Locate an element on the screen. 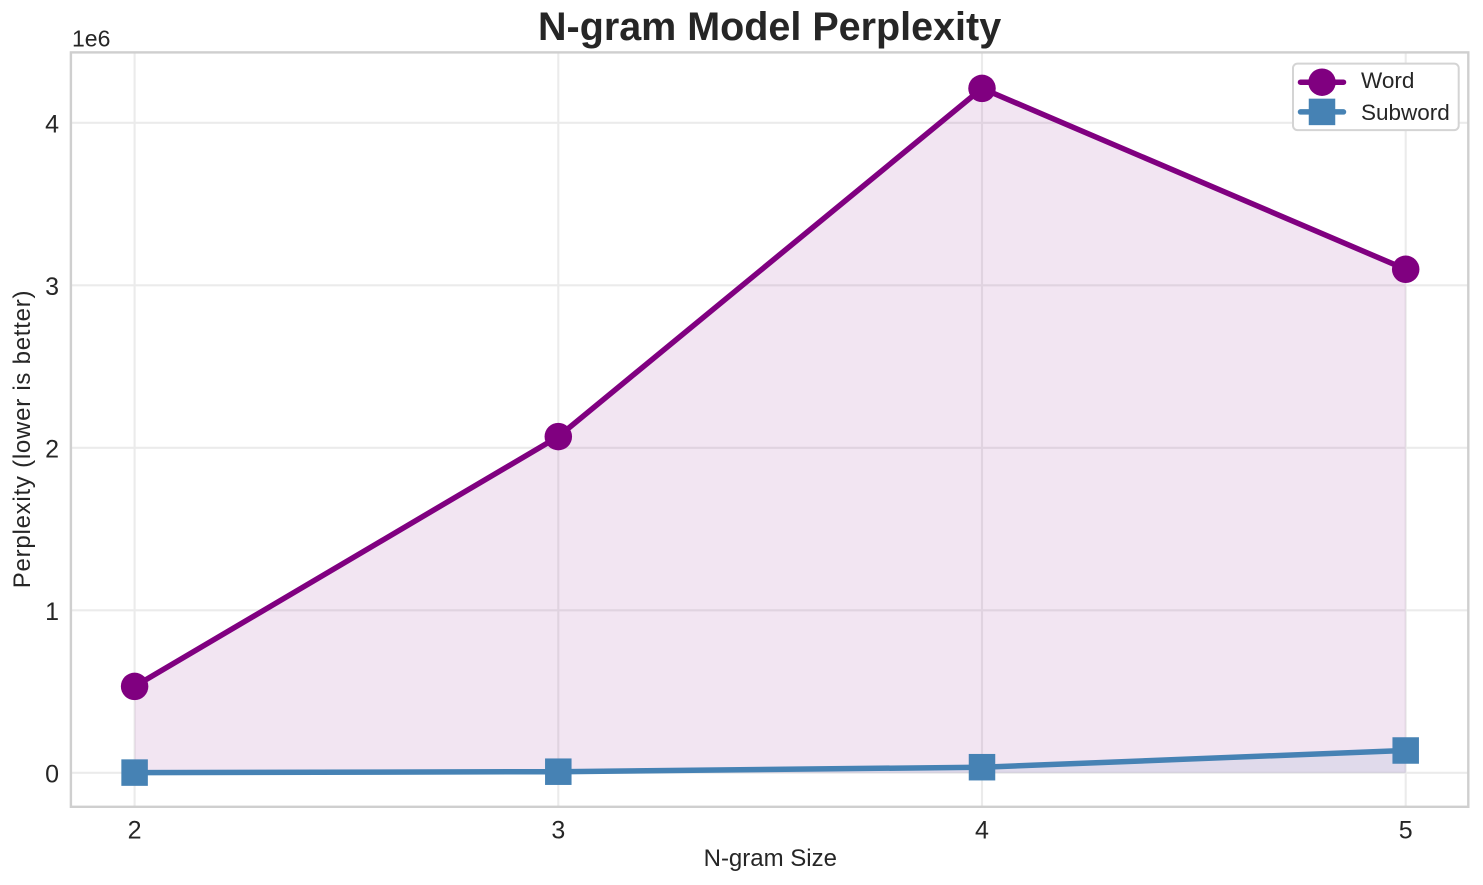 The image size is (1483, 885). svg-text: 5 is located at coordinates (1406, 831).